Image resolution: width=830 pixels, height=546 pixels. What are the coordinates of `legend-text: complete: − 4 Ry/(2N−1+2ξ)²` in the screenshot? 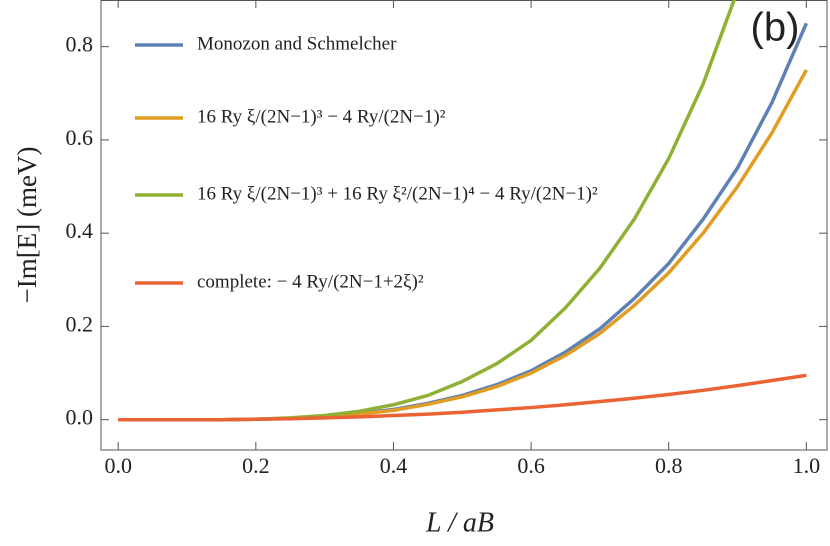 It's located at (310, 281).